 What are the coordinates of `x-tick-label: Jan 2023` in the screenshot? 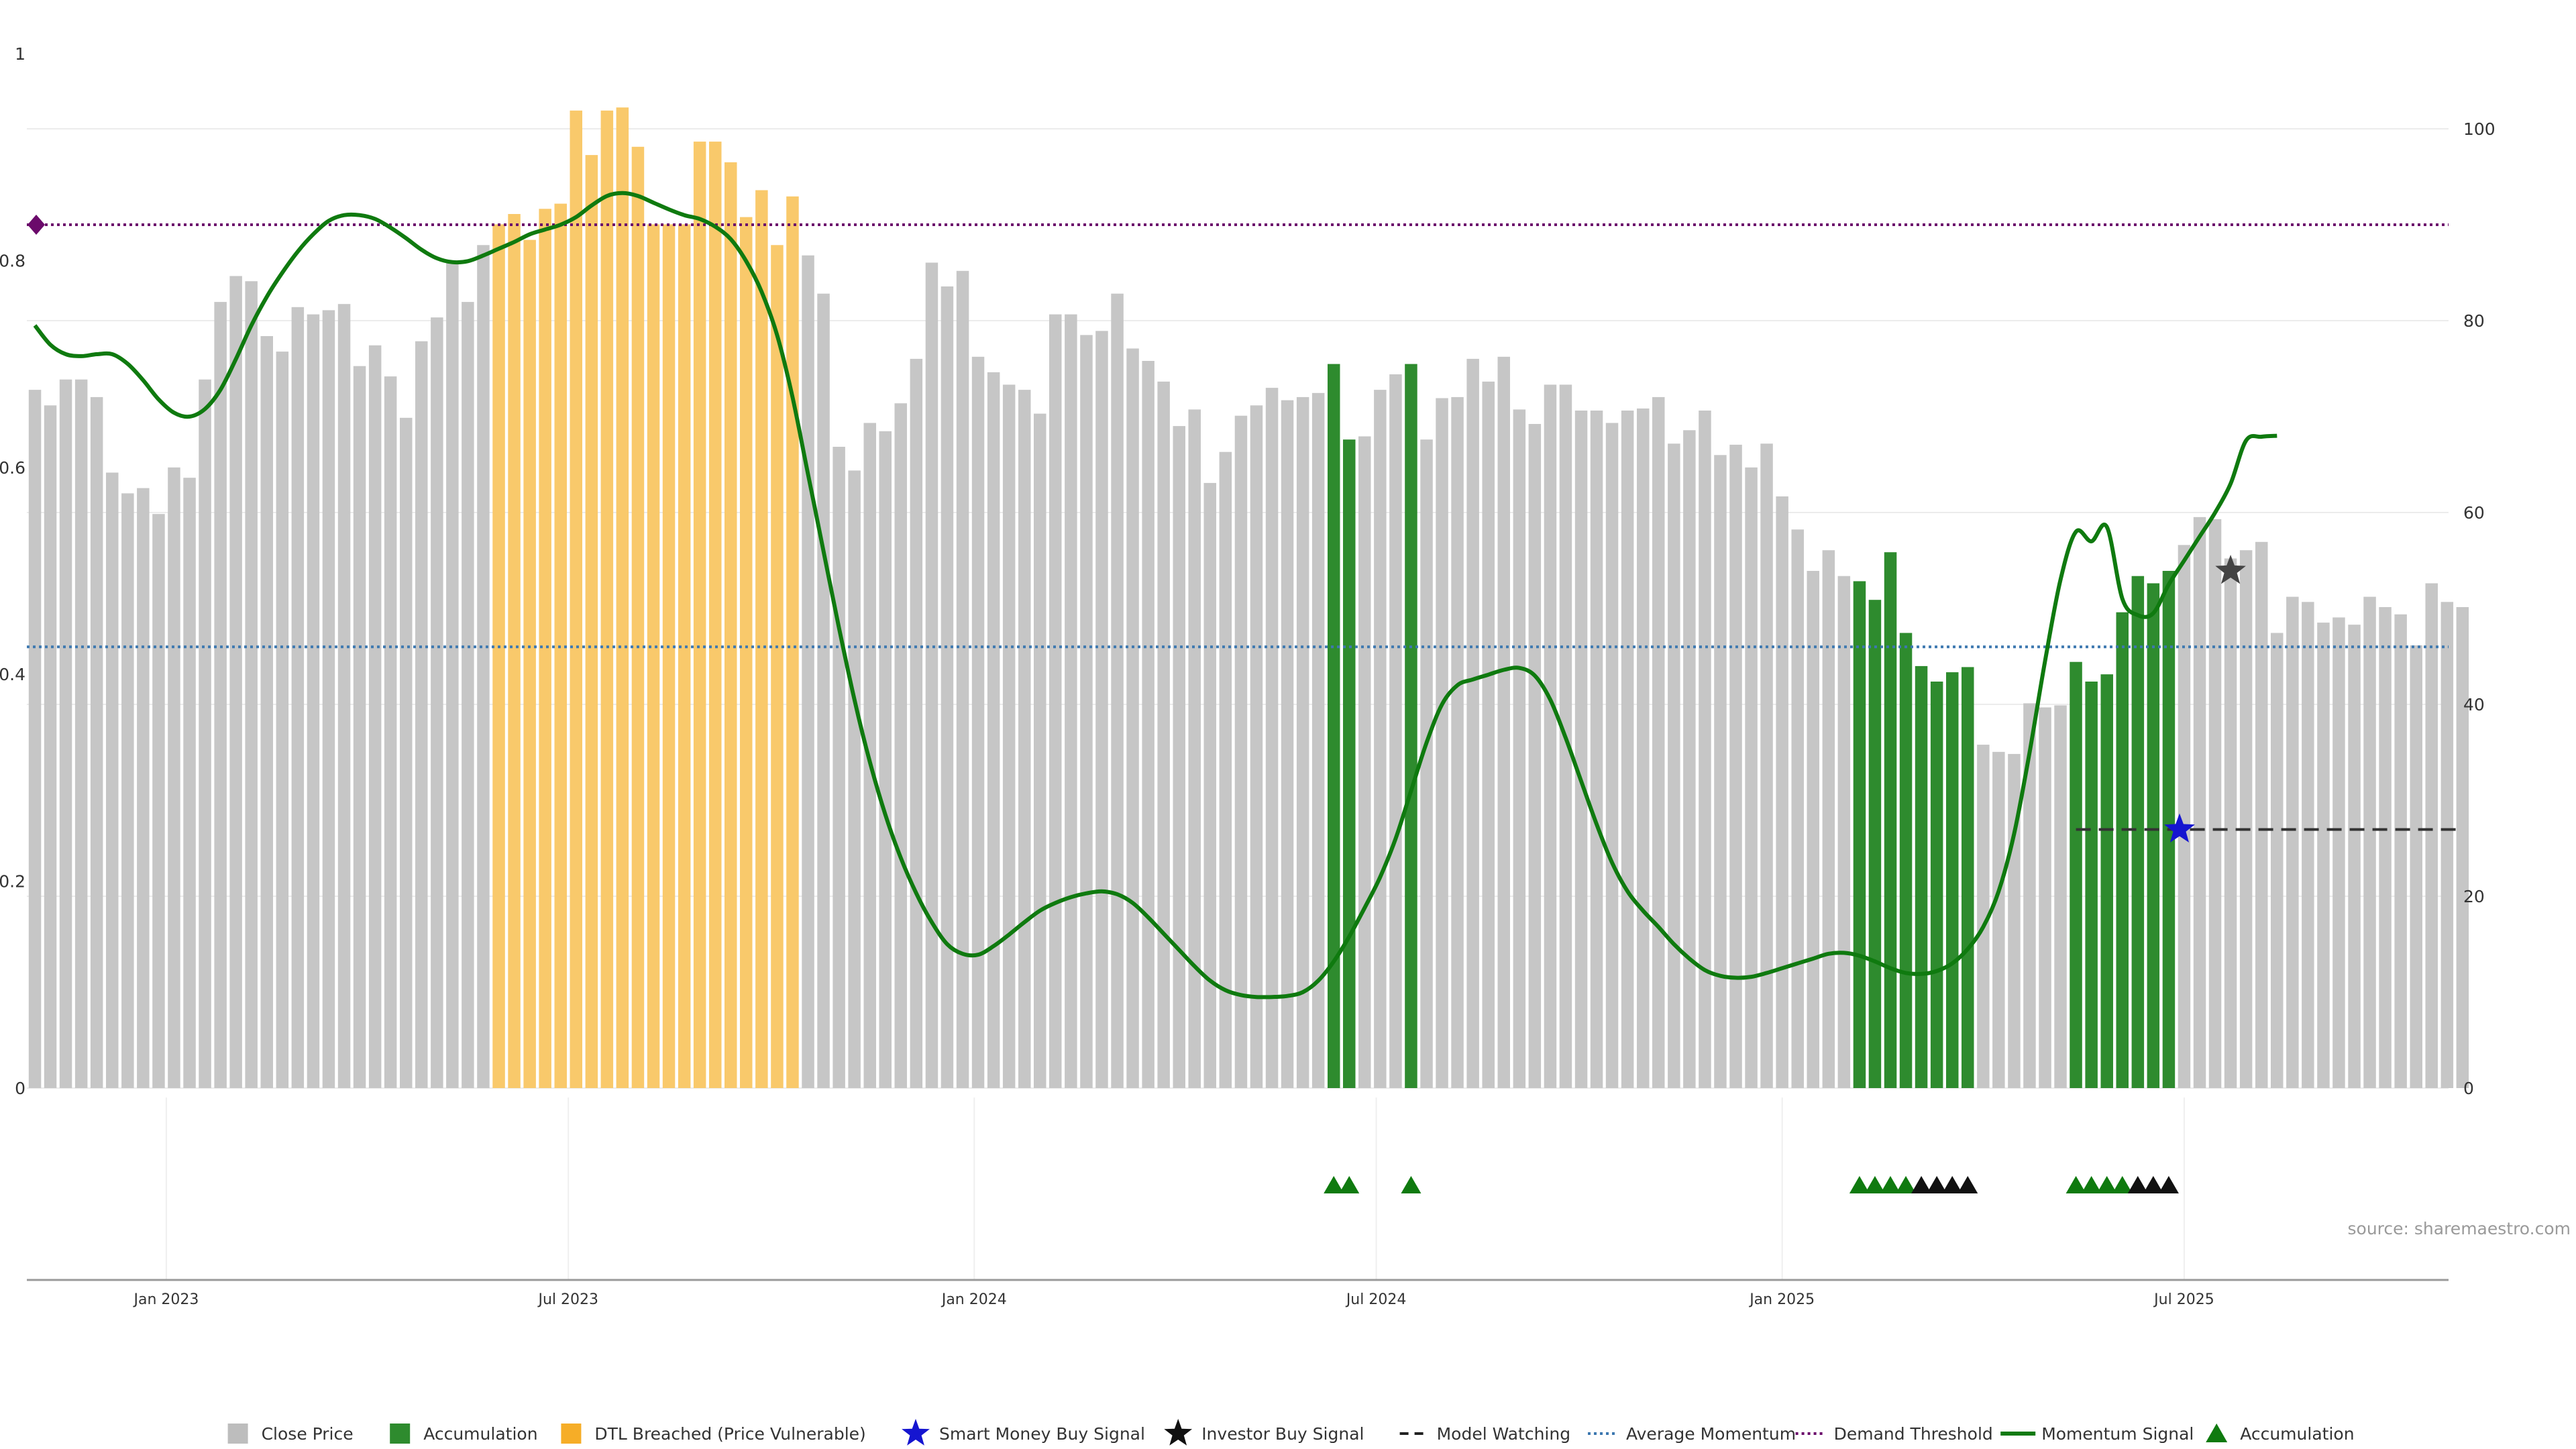 It's located at (165, 1299).